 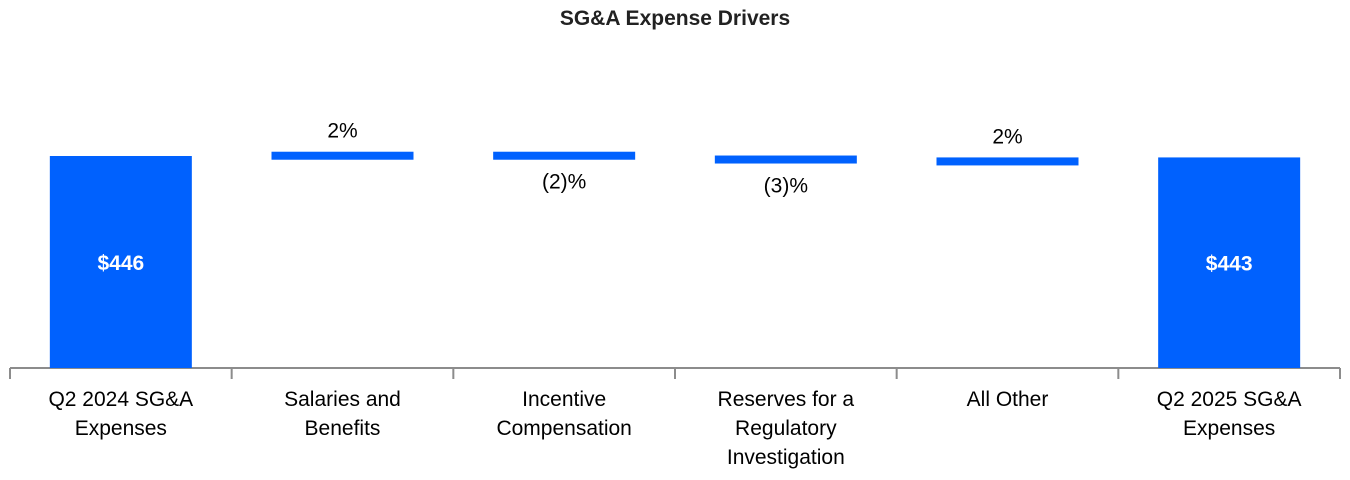 I want to click on bar-change-label: (2)%, so click(x=564, y=182).